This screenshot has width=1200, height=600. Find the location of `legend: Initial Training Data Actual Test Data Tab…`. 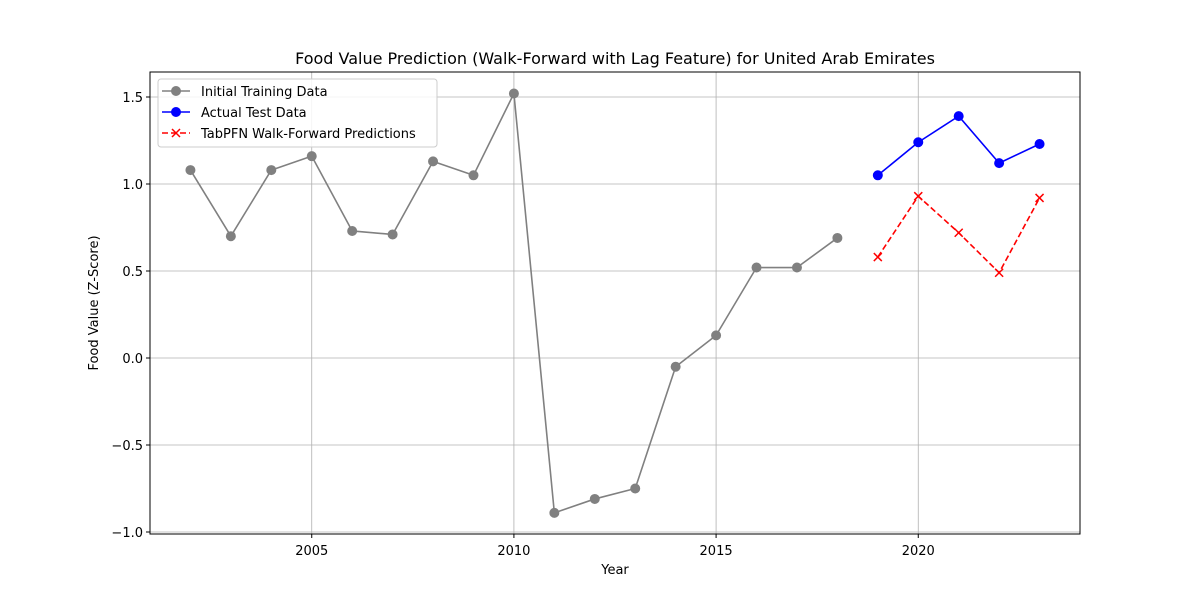

legend: Initial Training Data Actual Test Data Tab… is located at coordinates (297, 113).